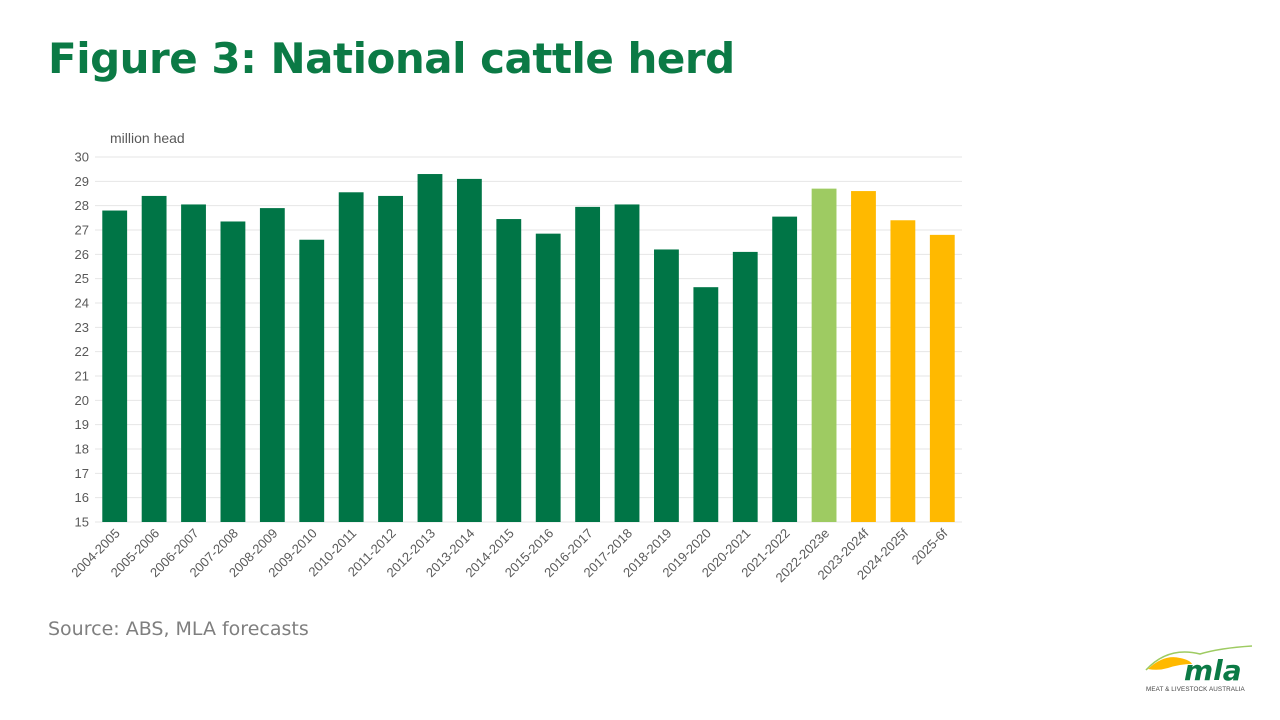 The height and width of the screenshot is (720, 1280). Describe the element at coordinates (430, 348) in the screenshot. I see `bar-2012-2013` at that location.